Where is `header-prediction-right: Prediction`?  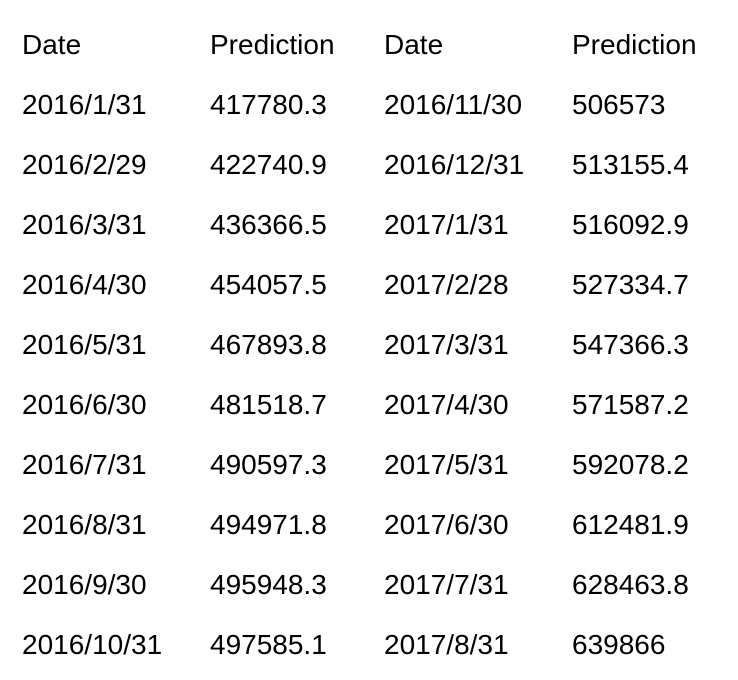
header-prediction-right: Prediction is located at coordinates (634, 44).